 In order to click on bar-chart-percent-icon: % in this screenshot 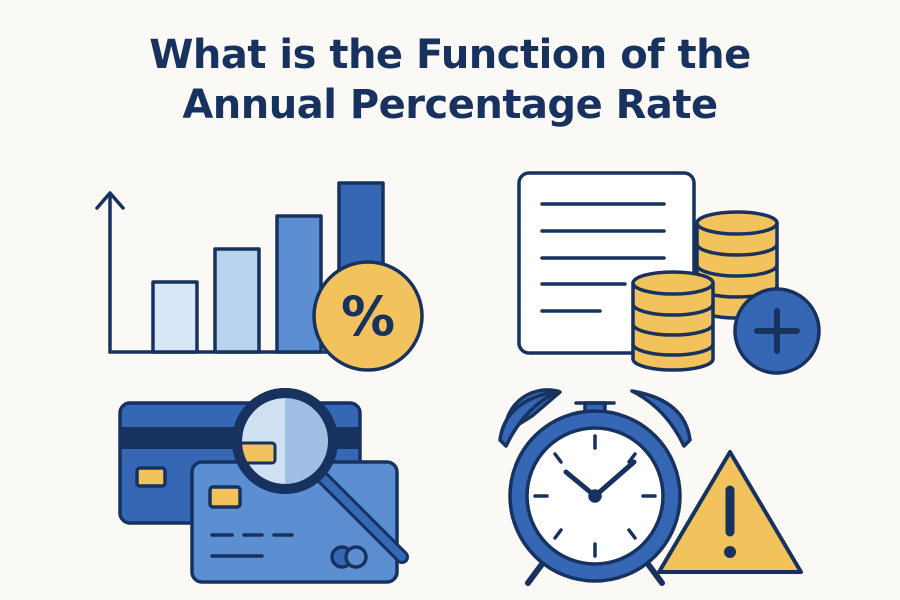, I will do `click(259, 276)`.